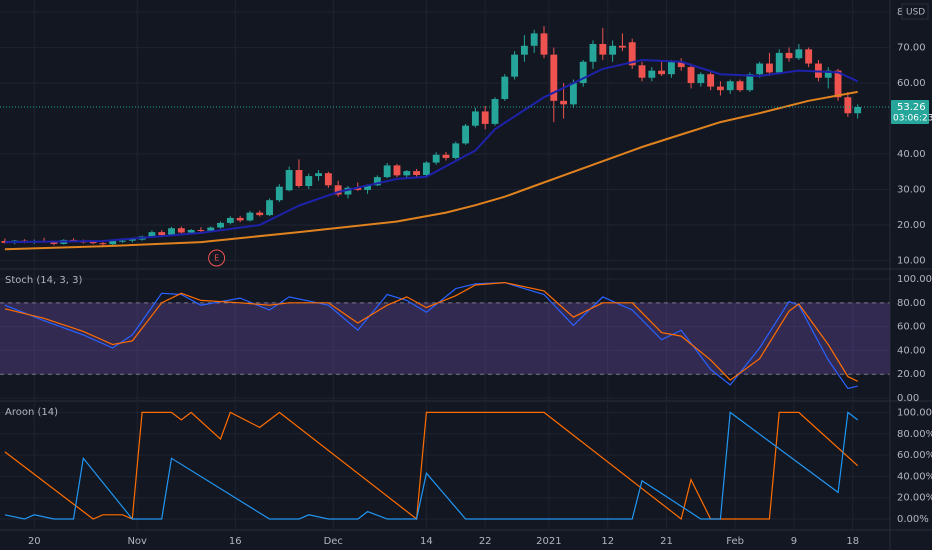  What do you see at coordinates (485, 541) in the screenshot?
I see `x-tick-label: 22` at bounding box center [485, 541].